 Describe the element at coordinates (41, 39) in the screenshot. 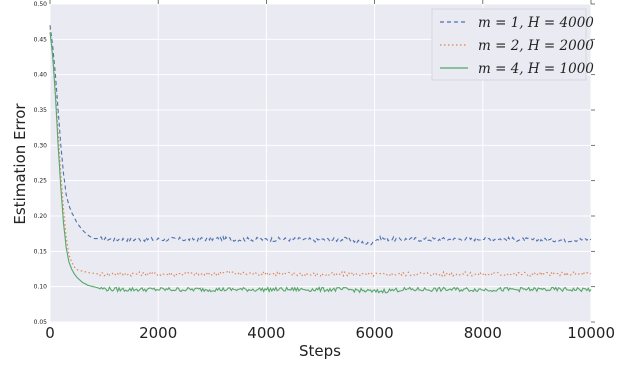

I see `y-tick-label: 0.45` at that location.